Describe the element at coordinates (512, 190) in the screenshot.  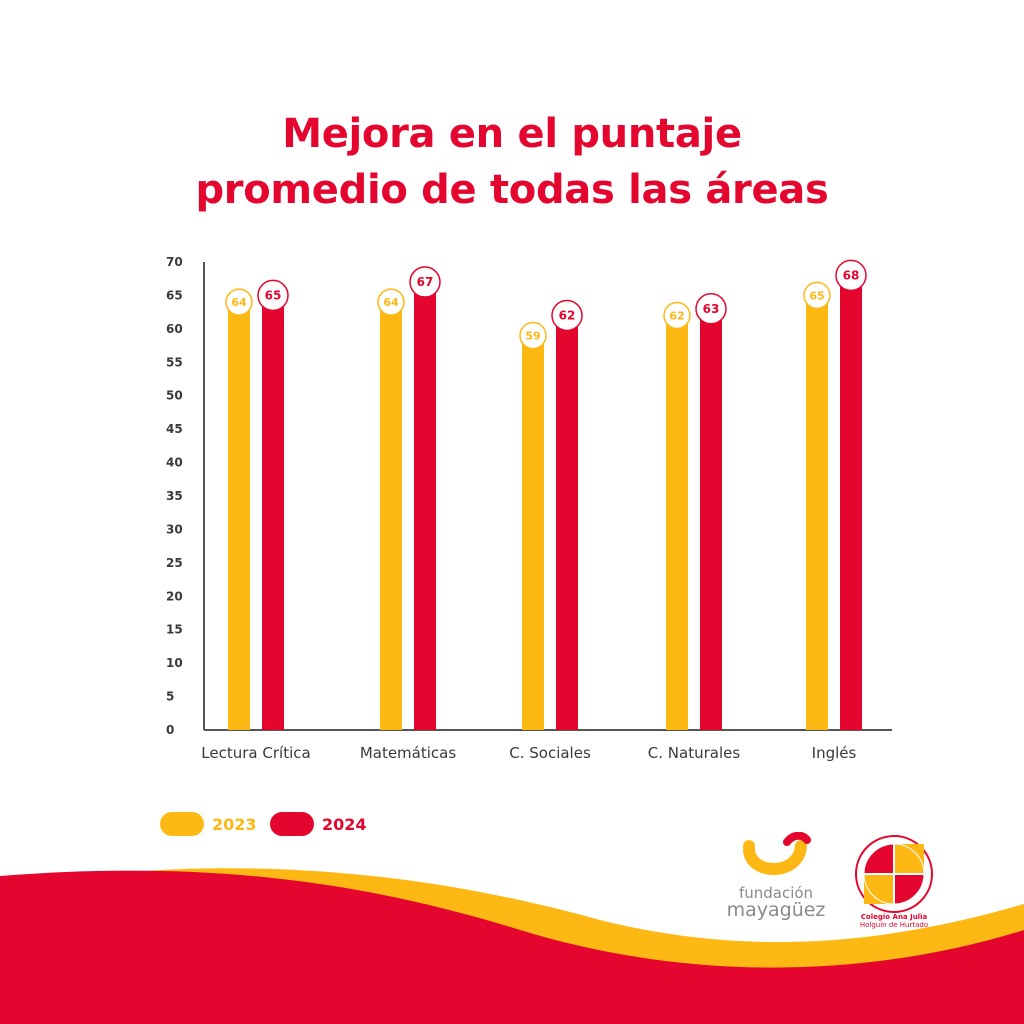
I see `chart-title-line2: promedio de todas las áreas` at that location.